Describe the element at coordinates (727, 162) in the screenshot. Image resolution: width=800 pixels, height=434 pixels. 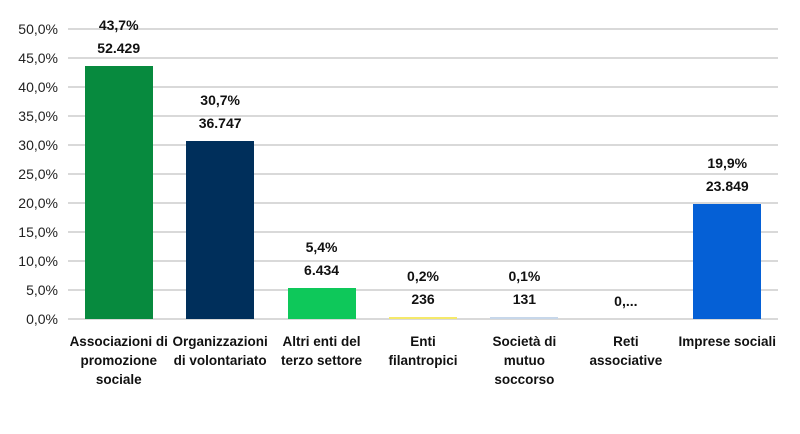
I see `data-label-percent: 19,9%` at that location.